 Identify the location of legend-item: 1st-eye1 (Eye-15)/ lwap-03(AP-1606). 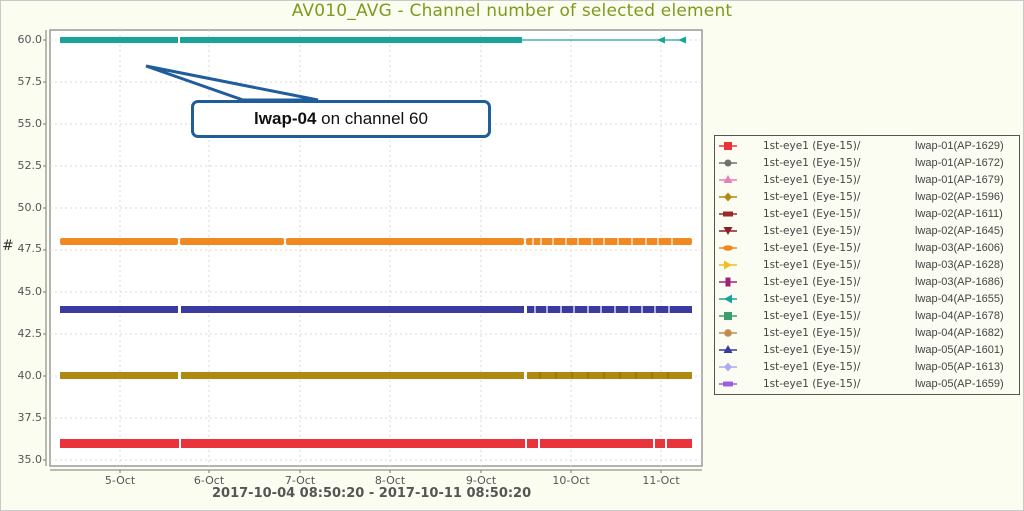
(868, 248).